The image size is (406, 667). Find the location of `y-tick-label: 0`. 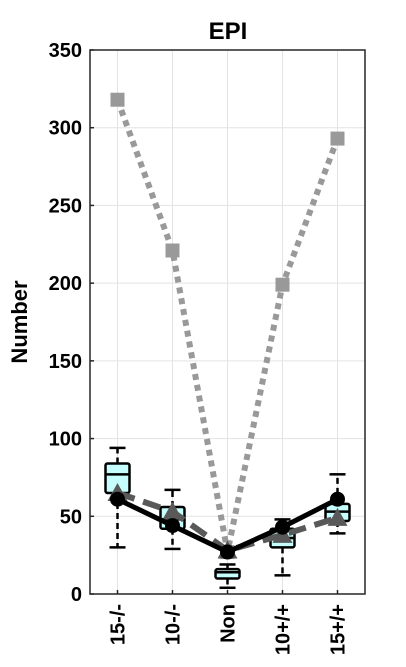

y-tick-label: 0 is located at coordinates (76, 595).